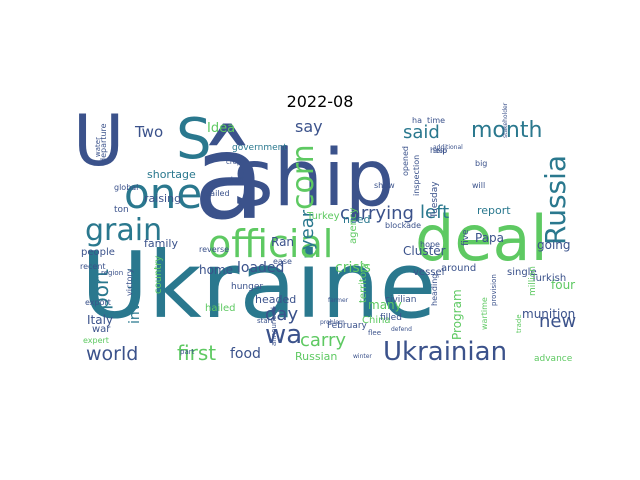  What do you see at coordinates (194, 139) in the screenshot?
I see `cloud-word: S` at bounding box center [194, 139].